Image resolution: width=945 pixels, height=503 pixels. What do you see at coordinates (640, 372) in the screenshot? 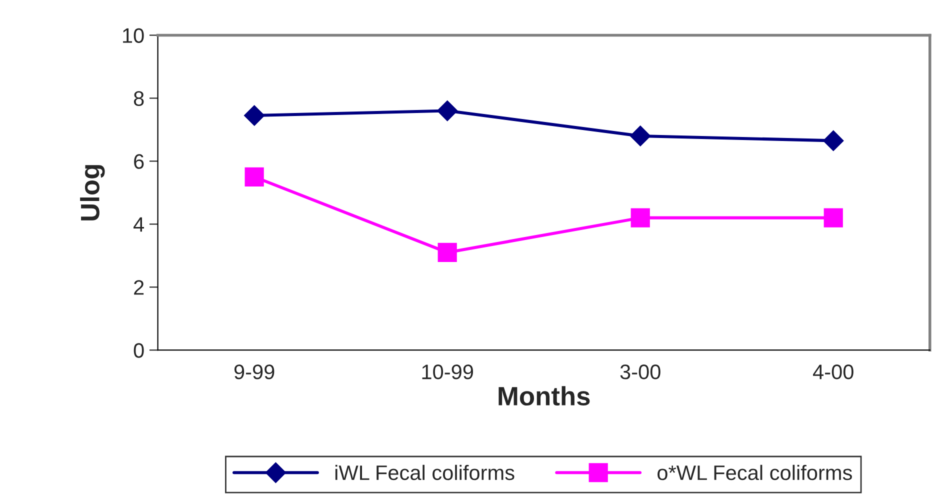
I see `x-tick-label: 3-00` at bounding box center [640, 372].